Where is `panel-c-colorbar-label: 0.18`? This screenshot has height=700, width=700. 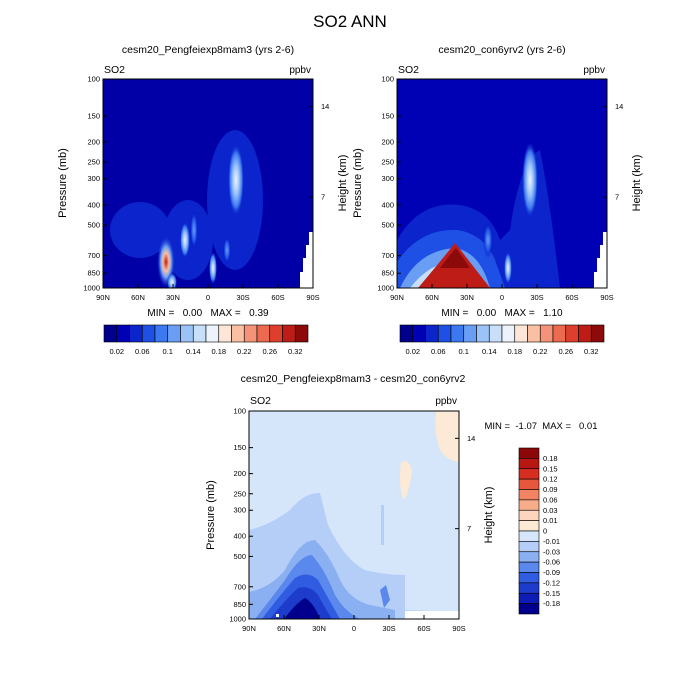 panel-c-colorbar-label: 0.18 is located at coordinates (550, 458).